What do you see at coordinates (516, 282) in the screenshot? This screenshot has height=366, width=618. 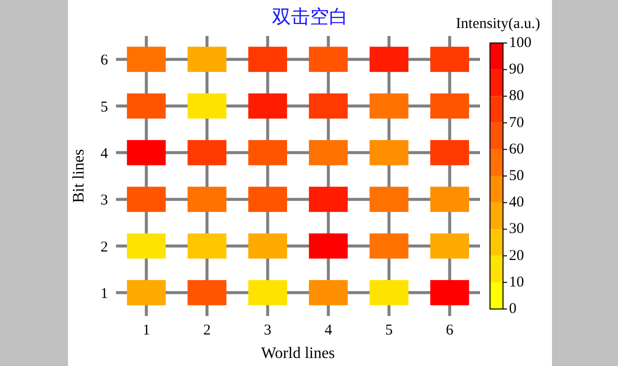 I see `color-bar-label: 10` at bounding box center [516, 282].